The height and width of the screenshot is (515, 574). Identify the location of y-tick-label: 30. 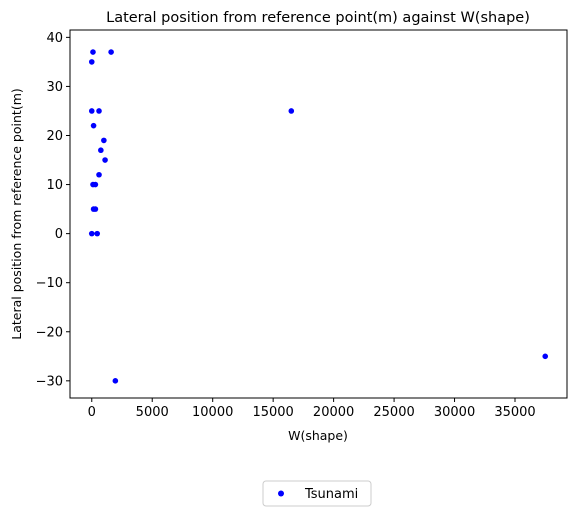
(54, 87).